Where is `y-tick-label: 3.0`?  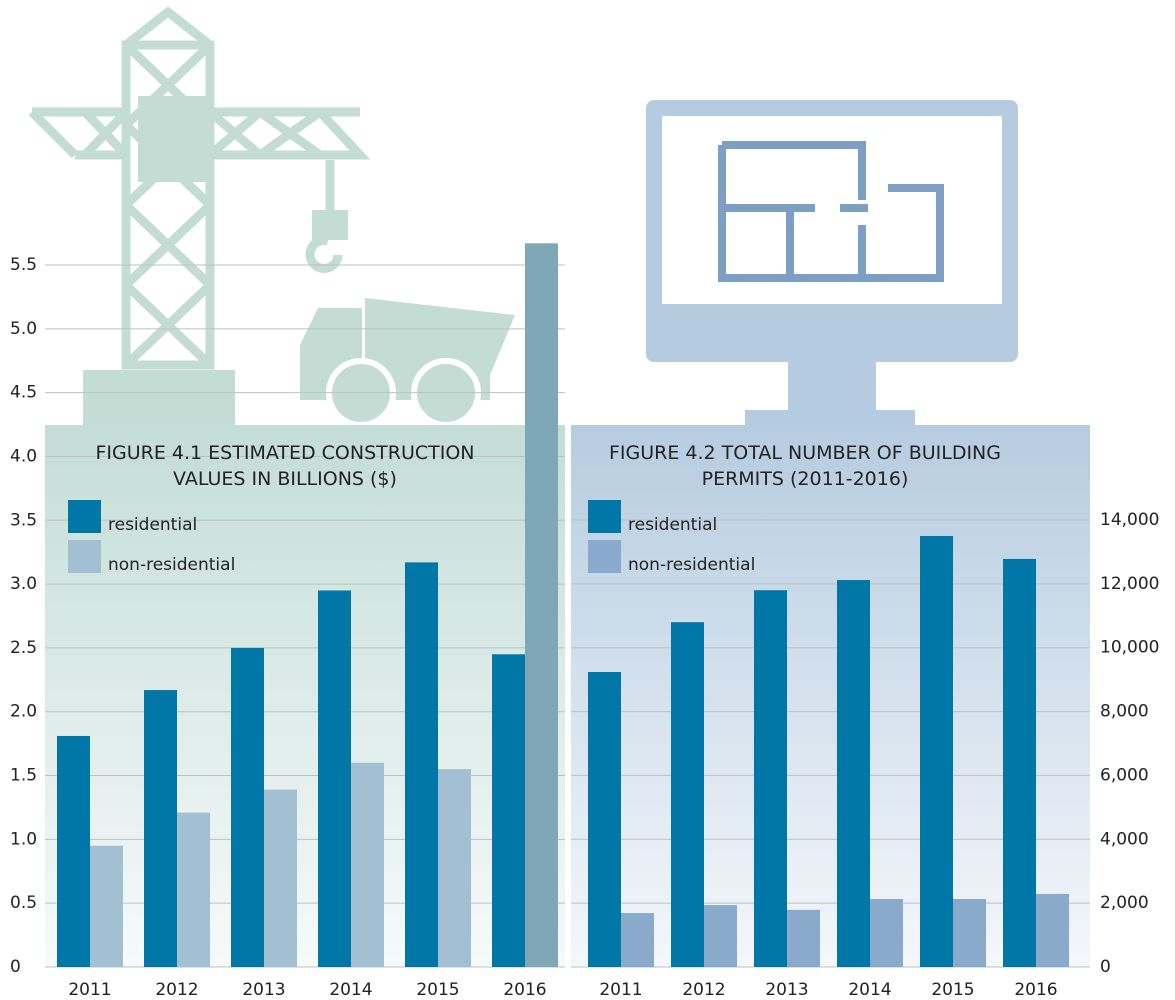
y-tick-label: 3.0 is located at coordinates (23, 584).